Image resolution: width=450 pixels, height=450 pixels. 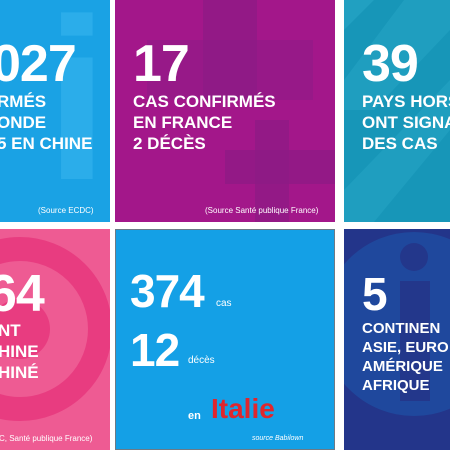 What do you see at coordinates (38, 64) in the screenshot?
I see `worldwide-cases-number: 027` at bounding box center [38, 64].